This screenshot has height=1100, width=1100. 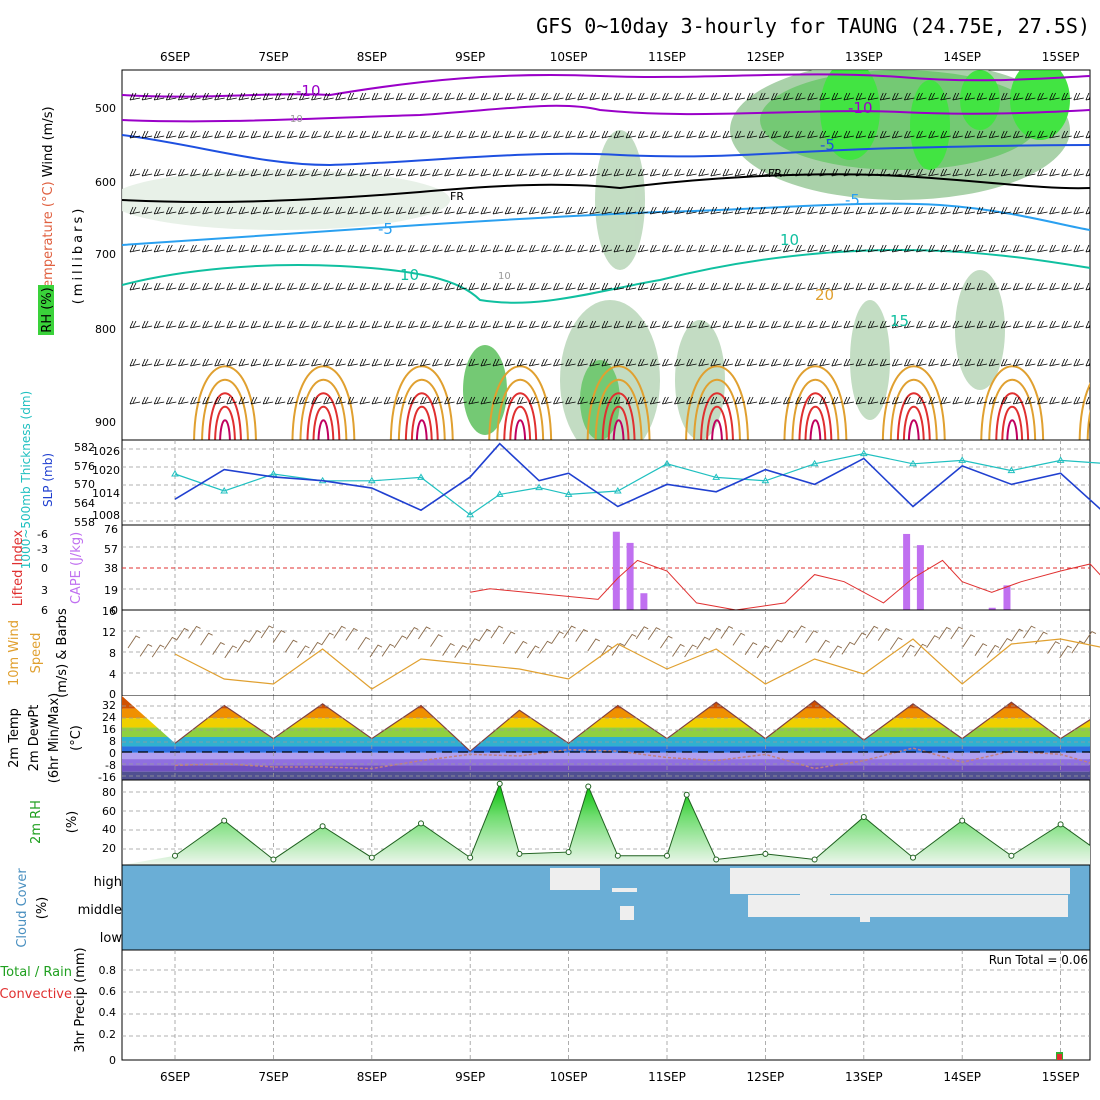 What do you see at coordinates (860, 108) in the screenshot?
I see `contour-label: -10` at bounding box center [860, 108].